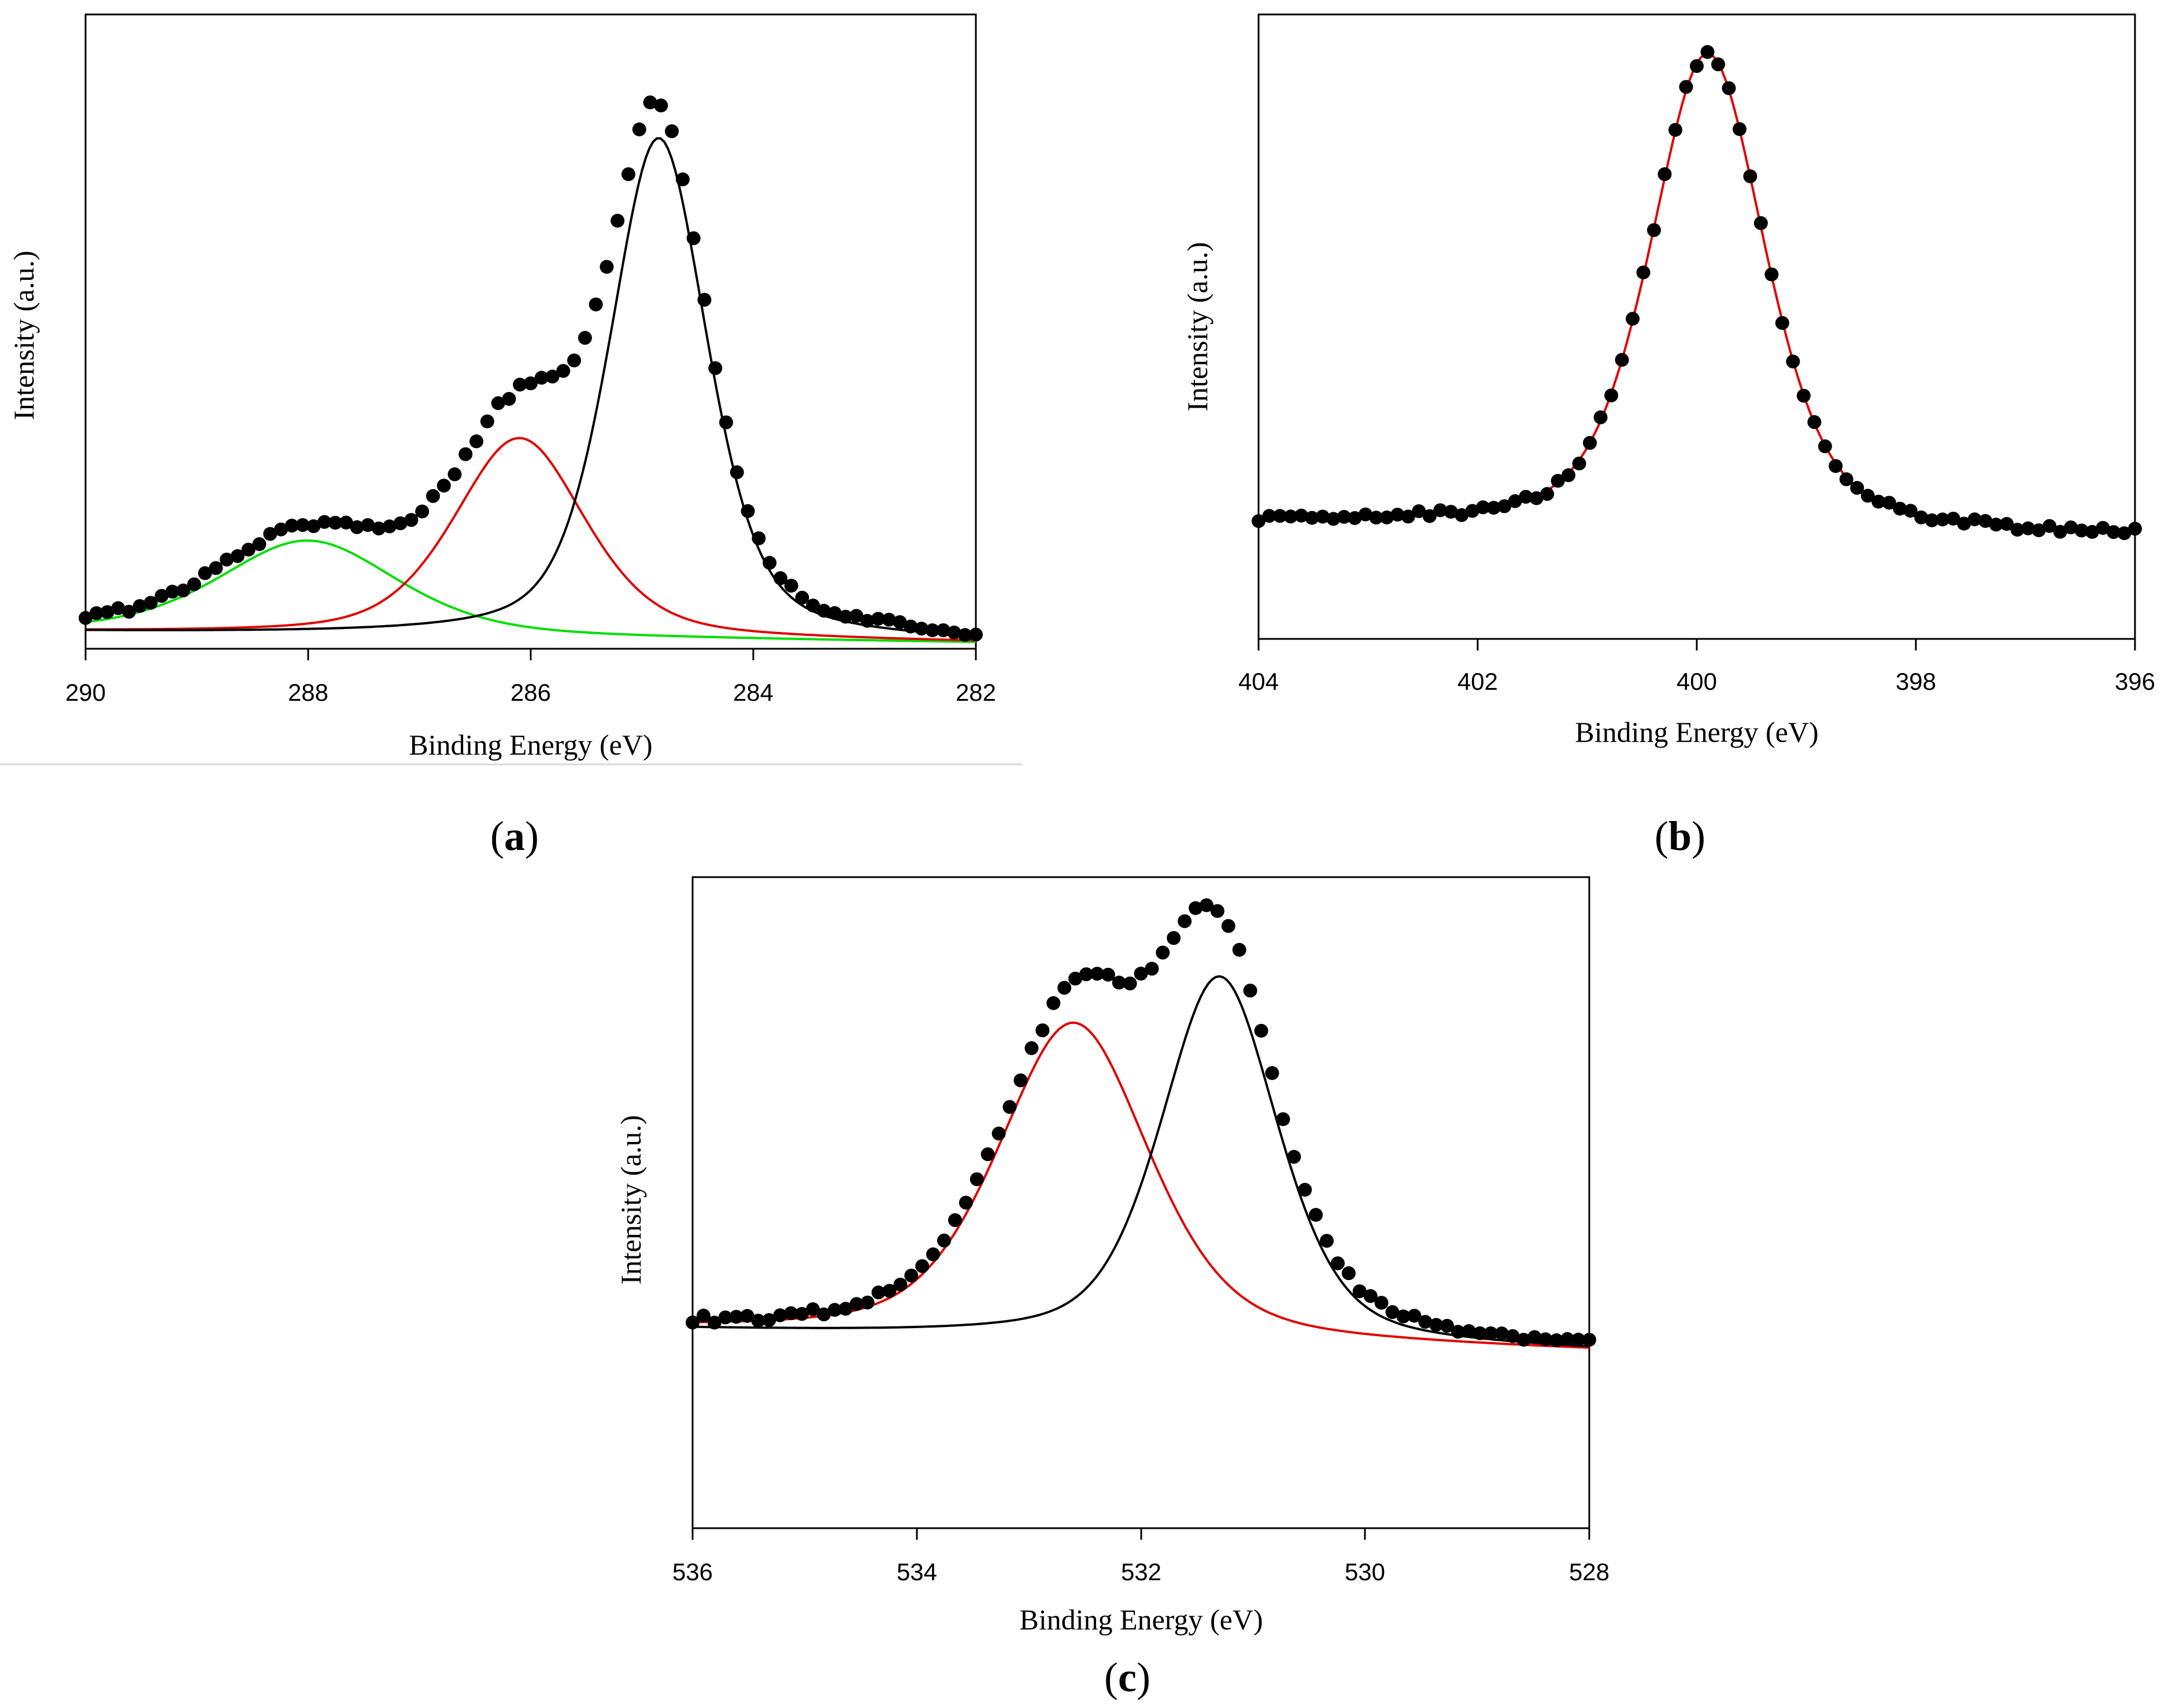  What do you see at coordinates (308, 692) in the screenshot?
I see `xtick-label-a-1: 288` at bounding box center [308, 692].